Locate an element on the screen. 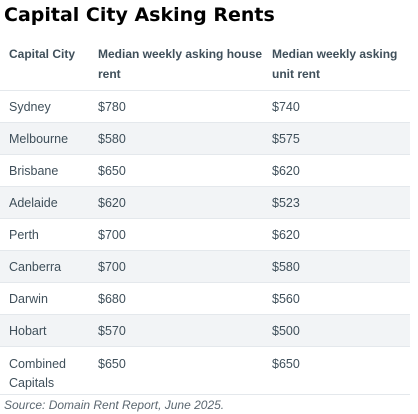 Image resolution: width=418 pixels, height=414 pixels. cell-unit-rent: $740 is located at coordinates (286, 106).